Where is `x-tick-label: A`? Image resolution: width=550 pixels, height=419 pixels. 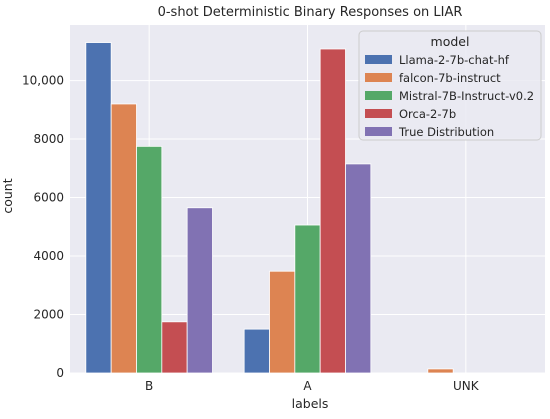 x-tick-label: A is located at coordinates (307, 386).